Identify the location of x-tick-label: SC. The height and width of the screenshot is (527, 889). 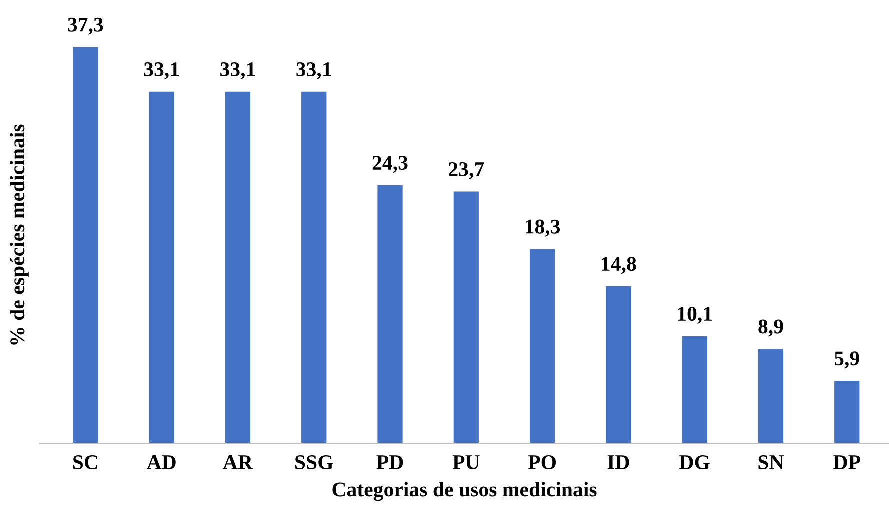
(85, 463).